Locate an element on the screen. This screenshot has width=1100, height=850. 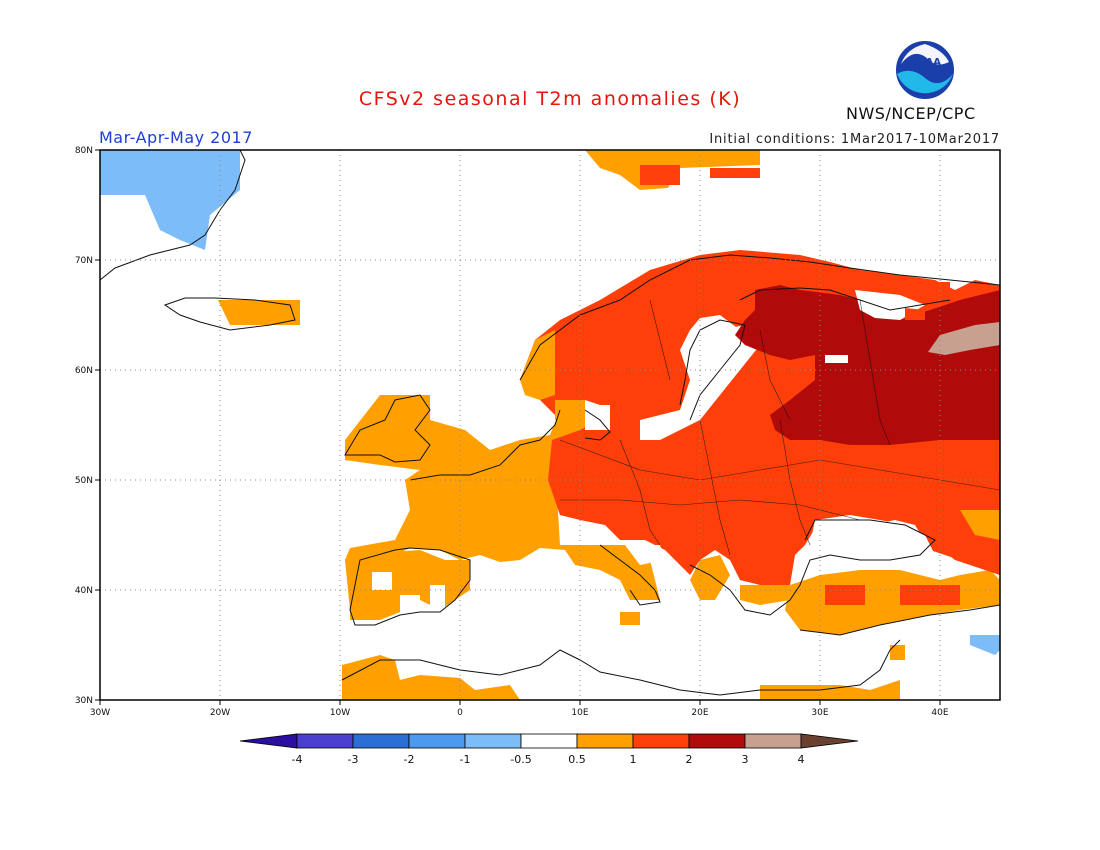
colorbar-low-arrow is located at coordinates (268, 741).